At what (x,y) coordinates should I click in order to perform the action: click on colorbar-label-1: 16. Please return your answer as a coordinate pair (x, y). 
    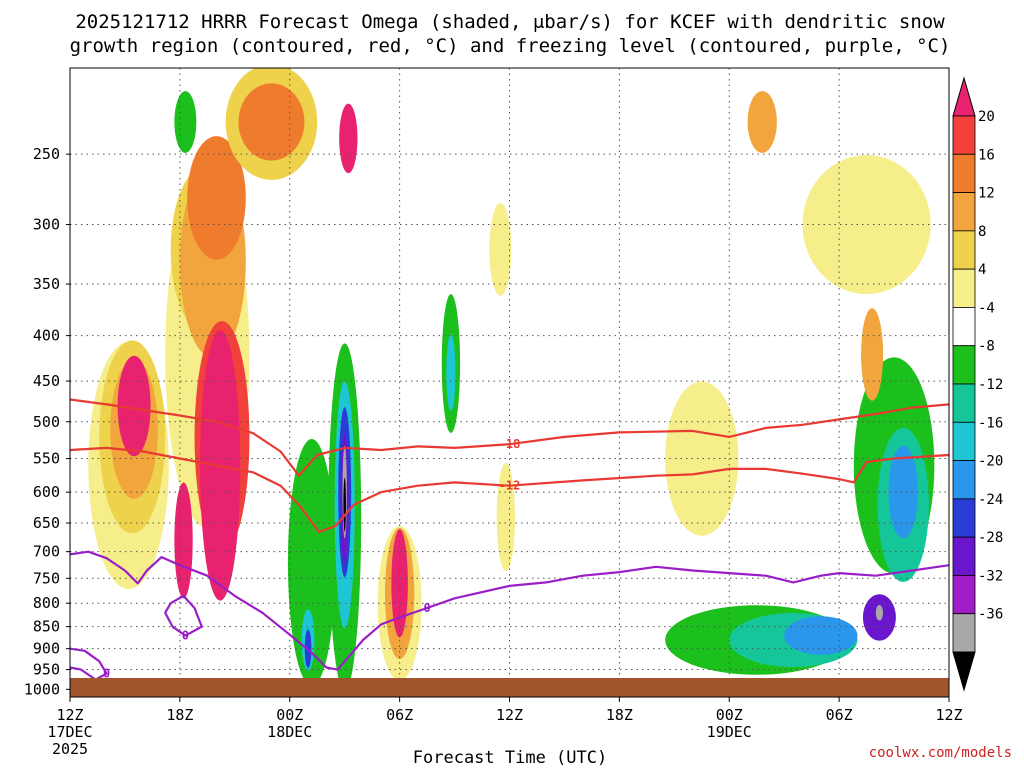
    Looking at the image, I should click on (986, 155).